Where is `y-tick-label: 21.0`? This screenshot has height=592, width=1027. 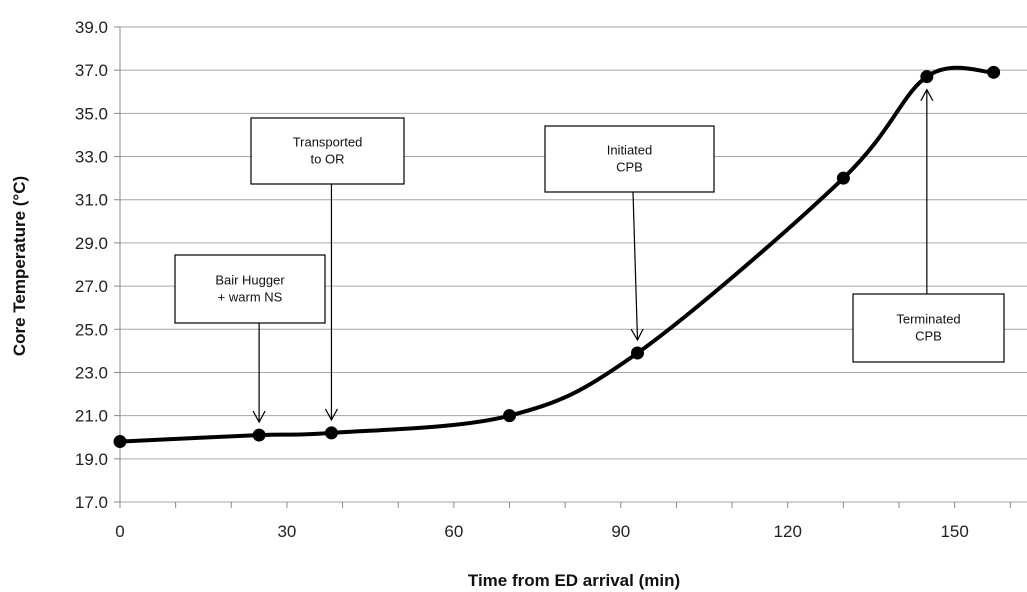 y-tick-label: 21.0 is located at coordinates (91, 416).